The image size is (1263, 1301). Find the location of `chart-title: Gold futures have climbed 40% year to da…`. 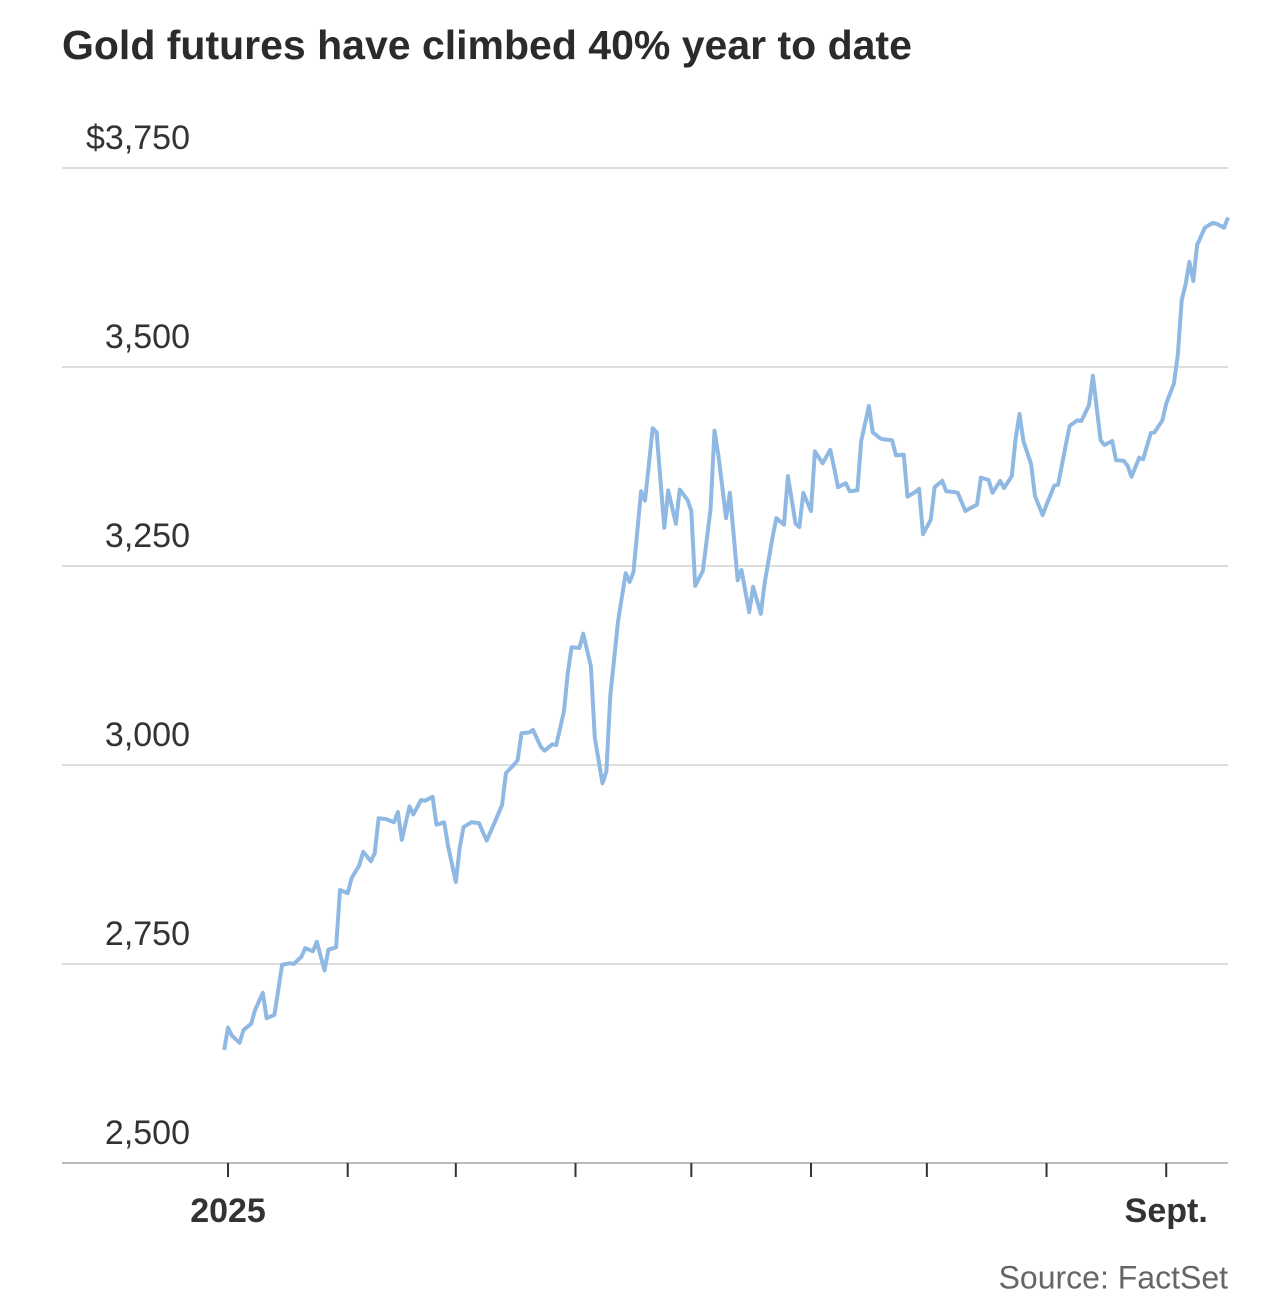

chart-title: Gold futures have climbed 40% year to da… is located at coordinates (487, 45).